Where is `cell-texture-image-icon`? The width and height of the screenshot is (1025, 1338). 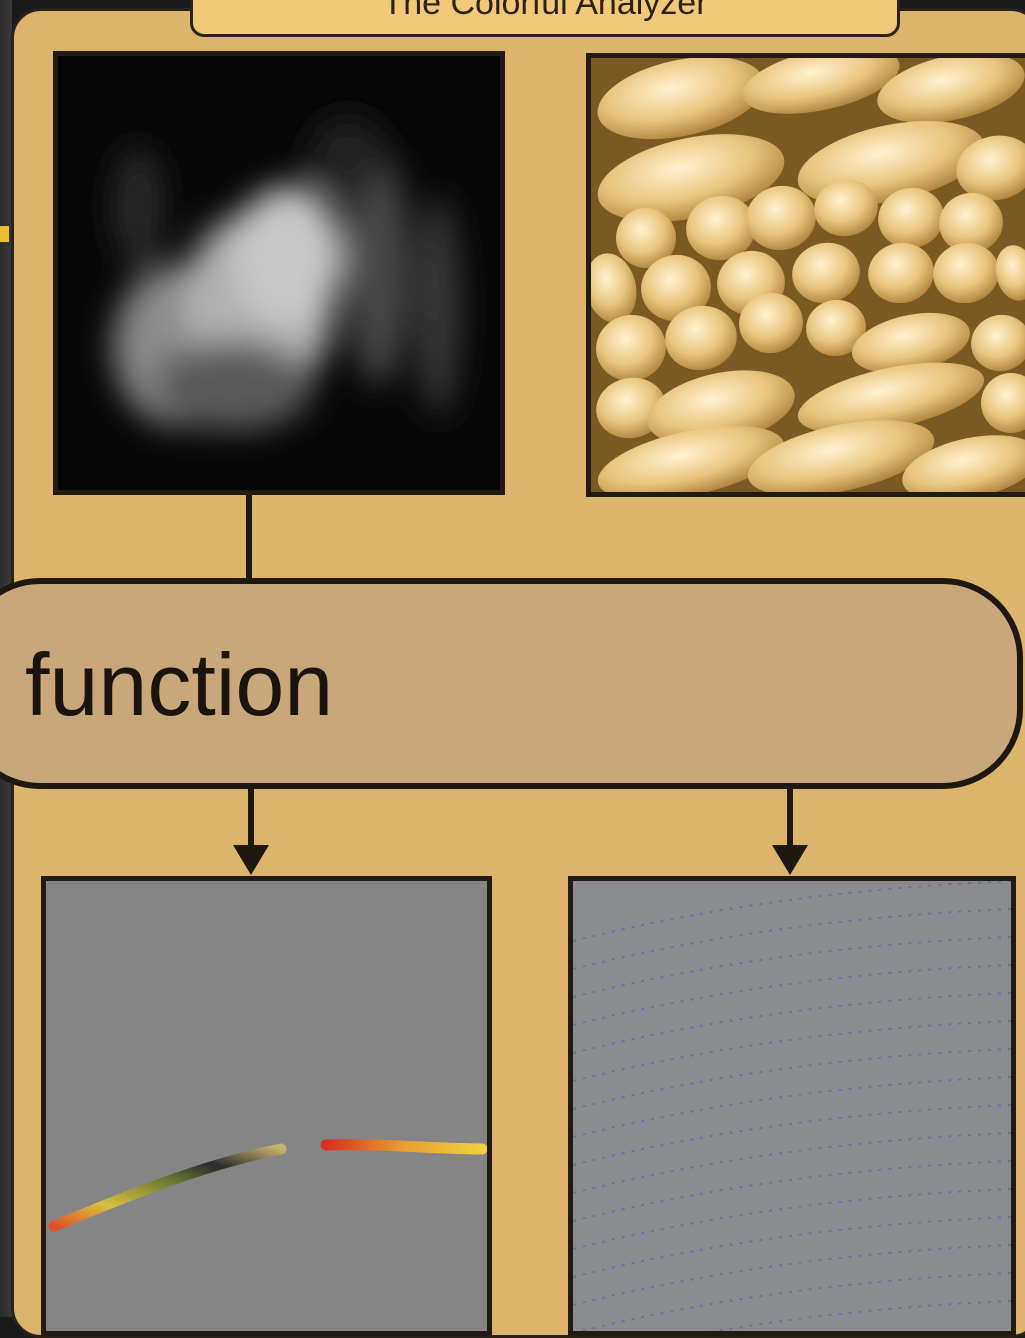 cell-texture-image-icon is located at coordinates (805, 275).